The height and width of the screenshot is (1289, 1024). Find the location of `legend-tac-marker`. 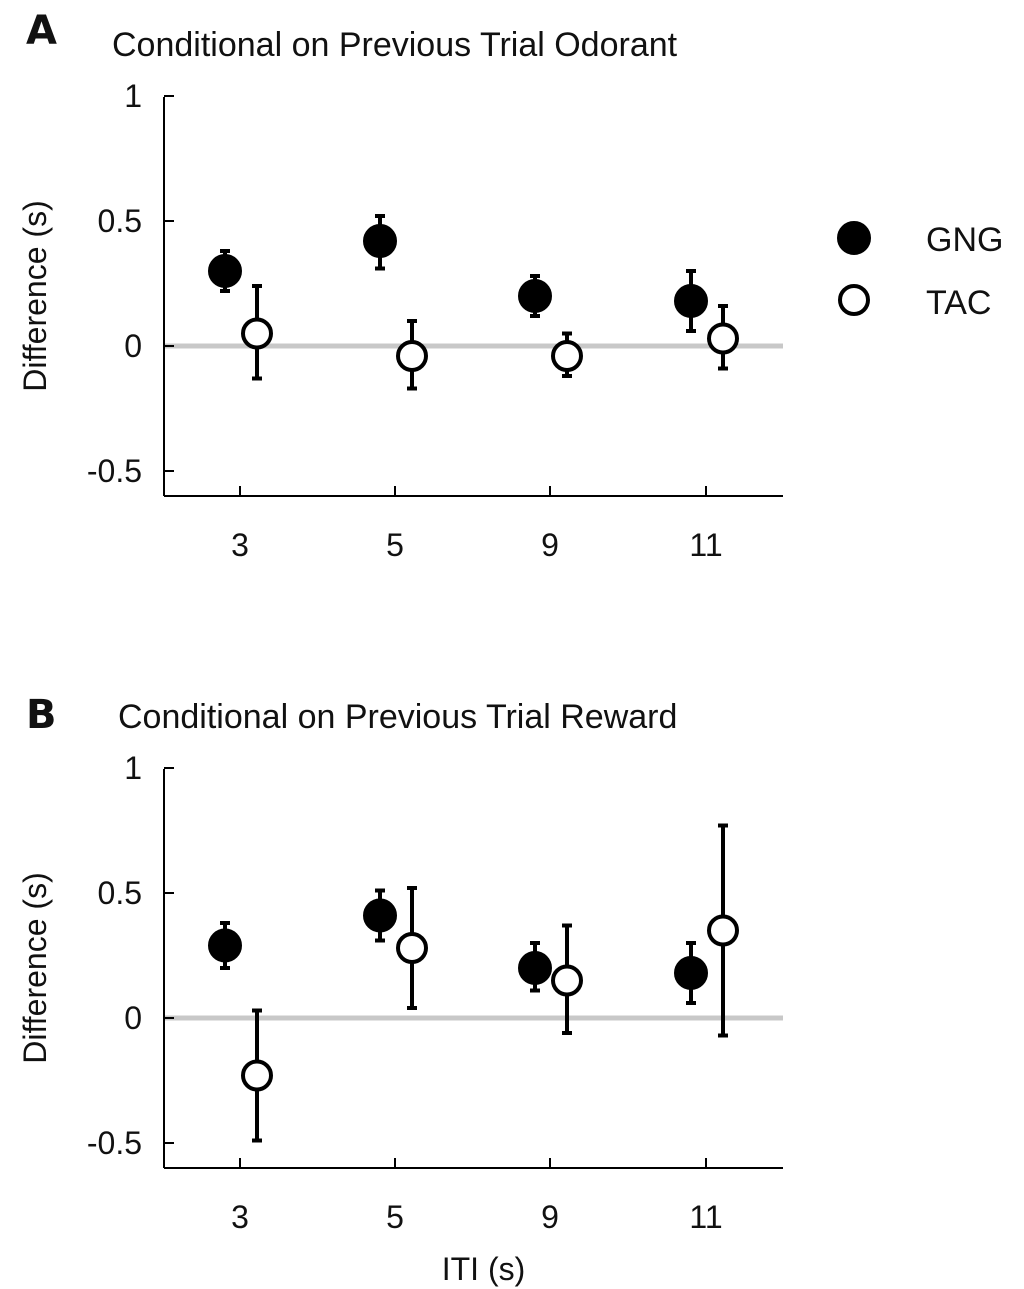

legend-tac-marker is located at coordinates (854, 300).